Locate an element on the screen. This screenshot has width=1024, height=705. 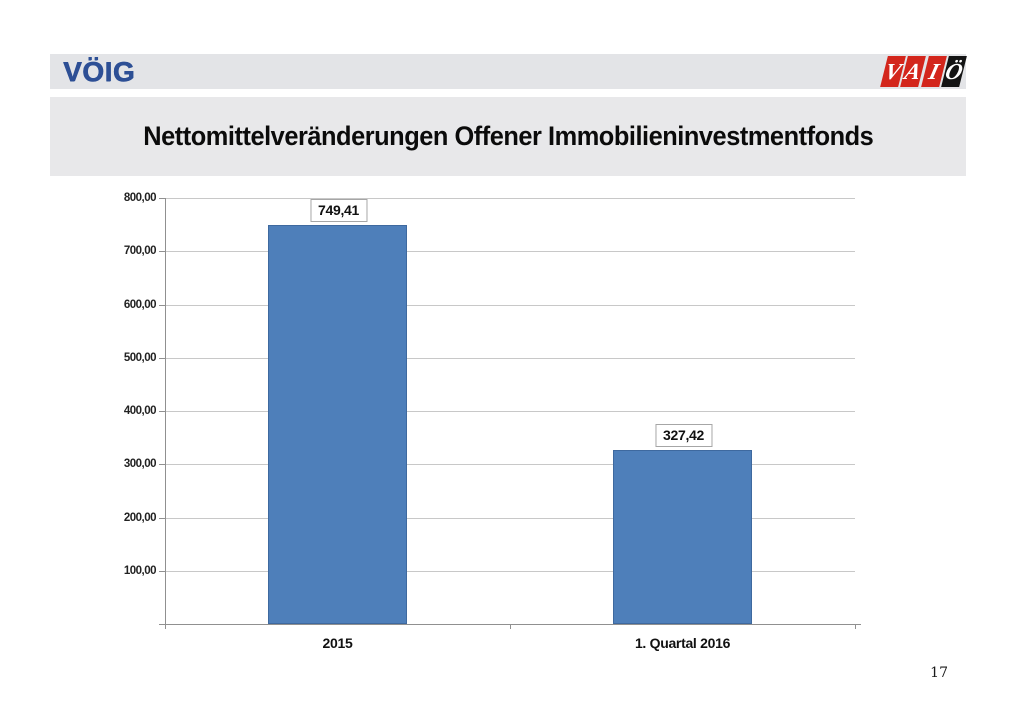
y-axis-tick-label: 300,00 is located at coordinates (140, 464).